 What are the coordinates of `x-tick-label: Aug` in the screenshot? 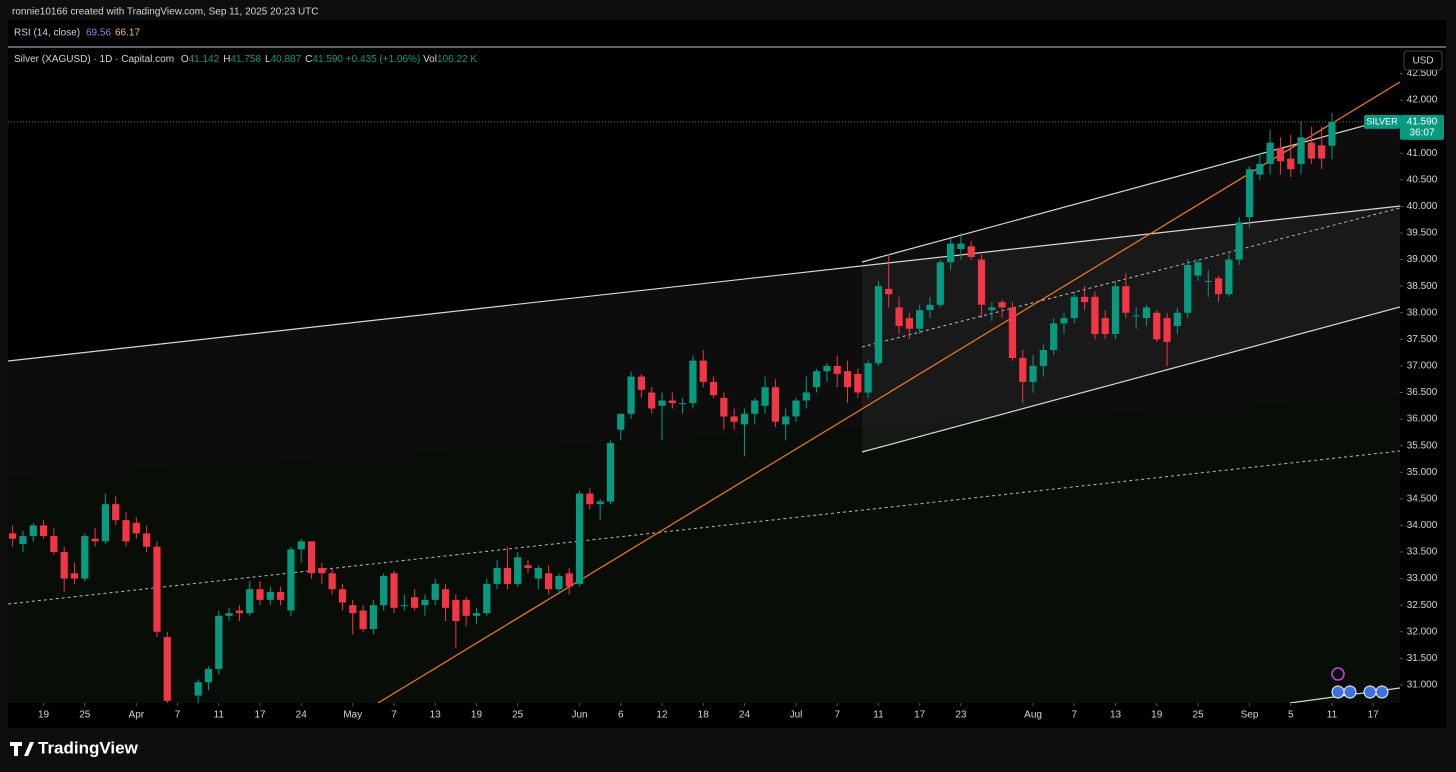 It's located at (1033, 715).